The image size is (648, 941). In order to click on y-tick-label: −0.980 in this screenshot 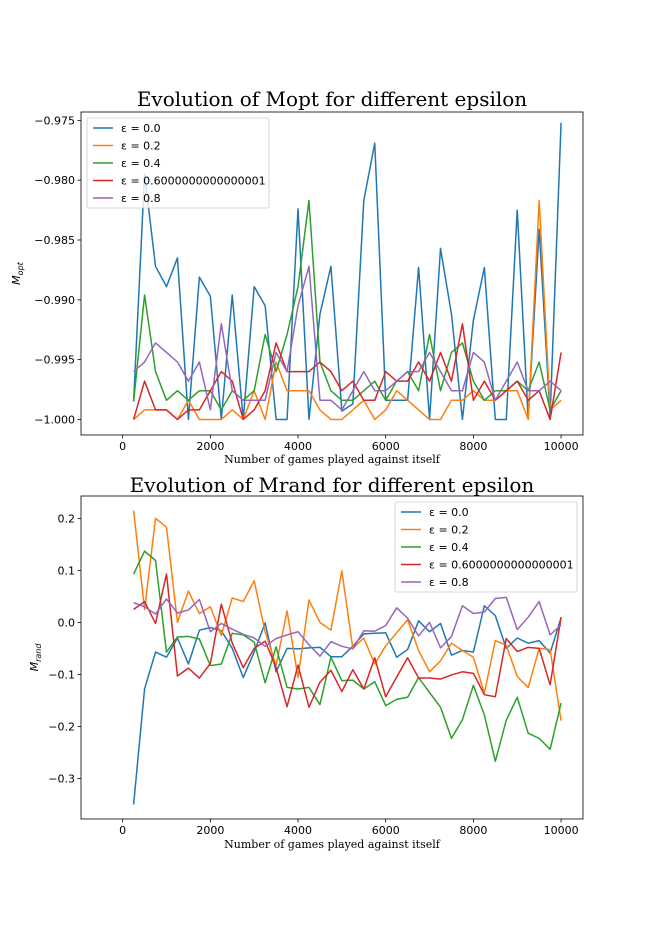, I will do `click(54, 180)`.